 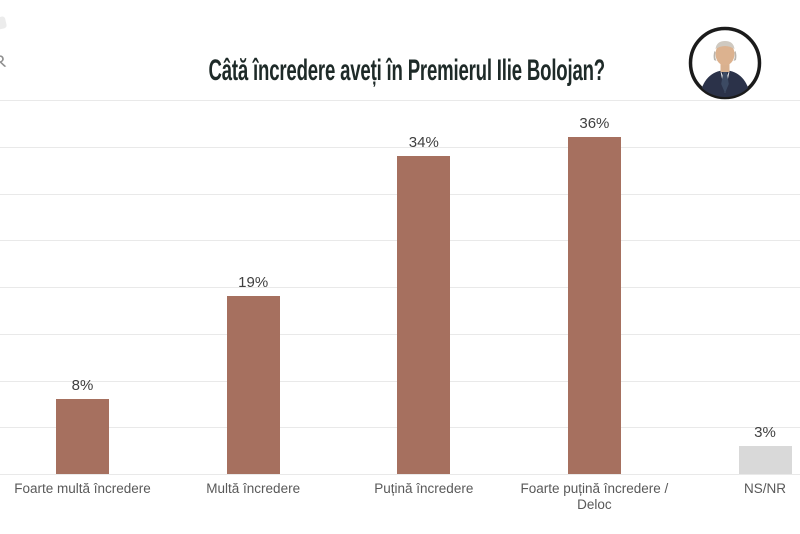 I want to click on category-label-line: Deloc, so click(x=594, y=504).